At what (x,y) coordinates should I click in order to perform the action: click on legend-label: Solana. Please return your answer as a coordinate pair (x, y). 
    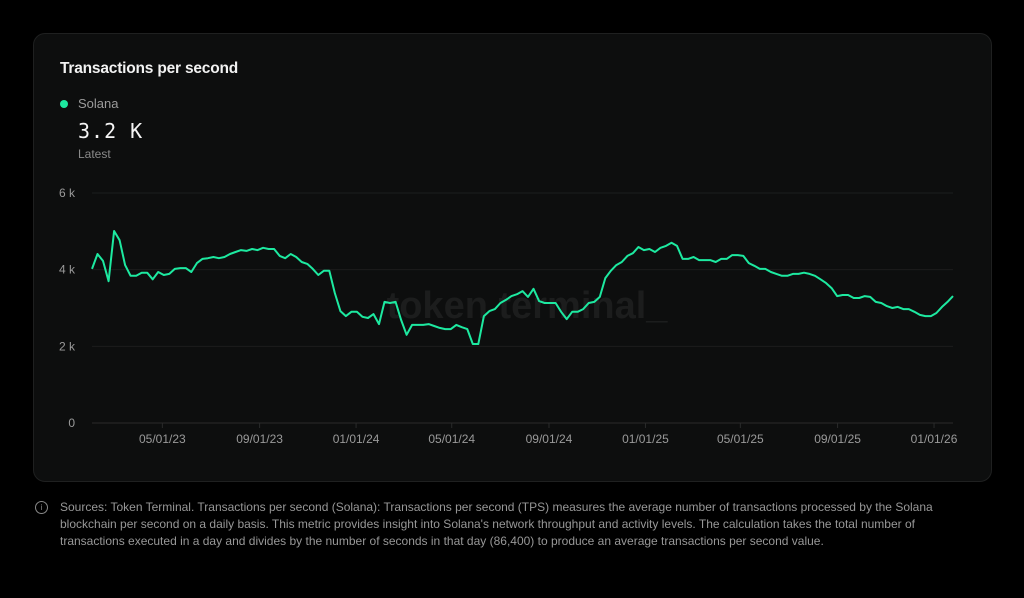
    Looking at the image, I should click on (98, 103).